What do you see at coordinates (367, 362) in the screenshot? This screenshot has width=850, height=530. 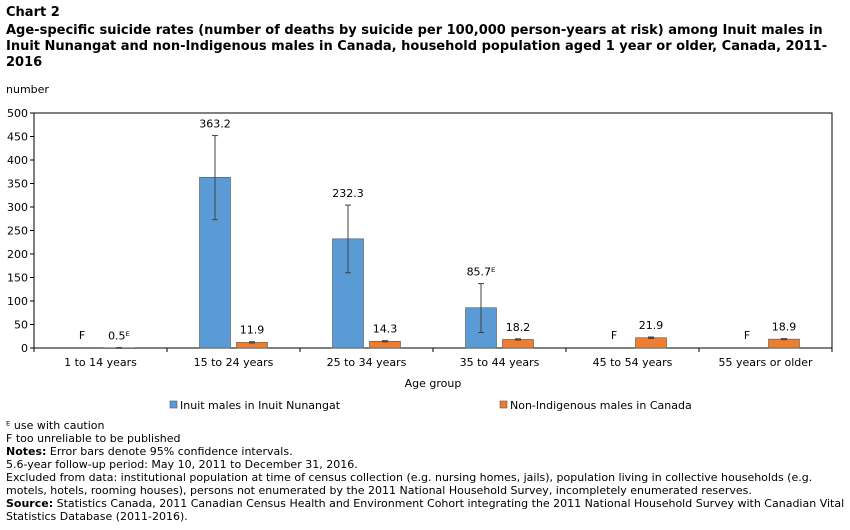 I see `x-tick-label: 25 to 34 years` at bounding box center [367, 362].